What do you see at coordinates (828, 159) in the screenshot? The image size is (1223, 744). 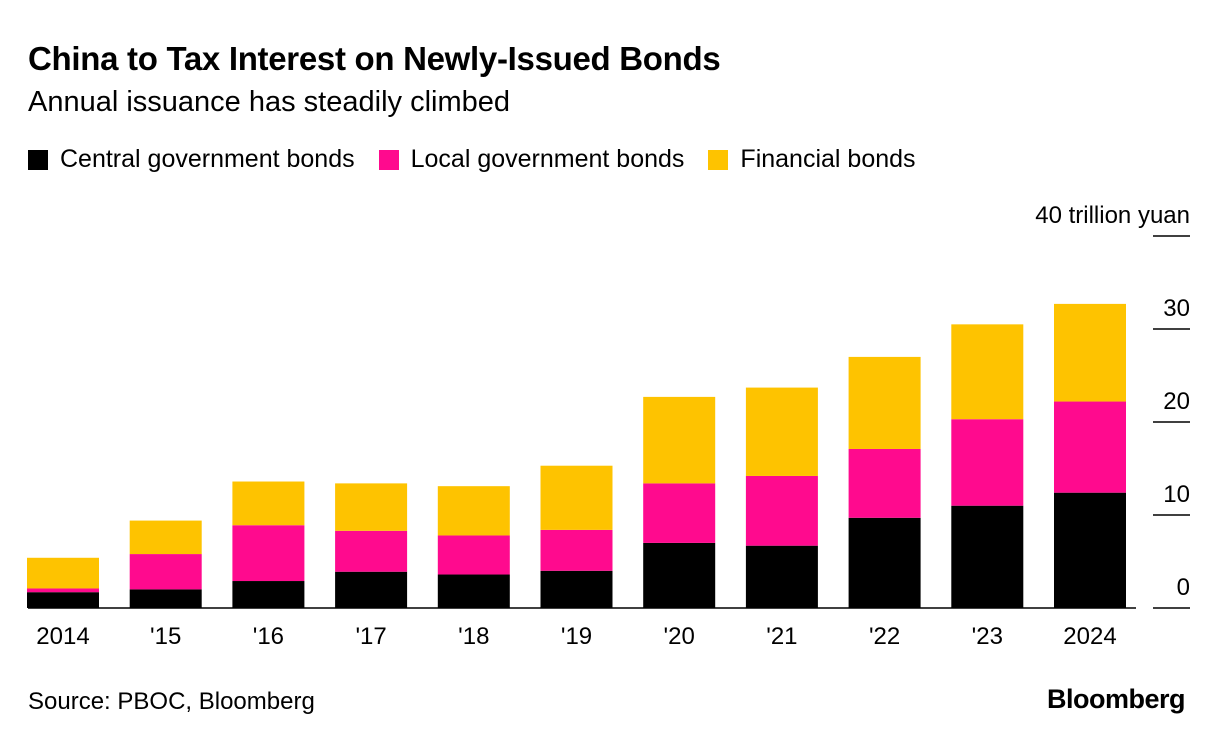 I see `legend-label-financial: Financial bonds` at bounding box center [828, 159].